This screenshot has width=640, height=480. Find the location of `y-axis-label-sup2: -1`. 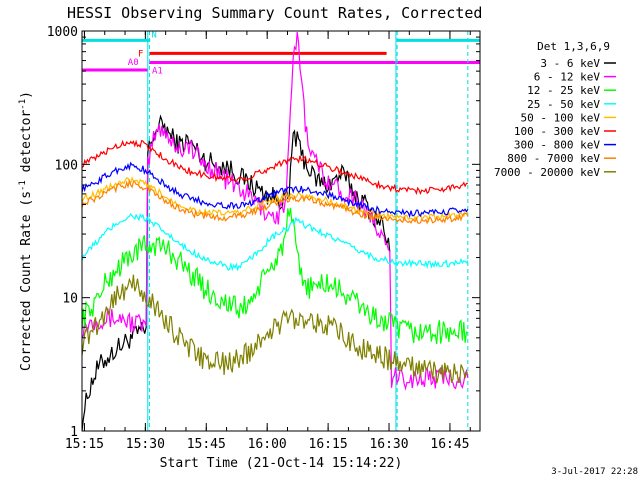

y-axis-label-sup2: -1 is located at coordinates (23, 104).